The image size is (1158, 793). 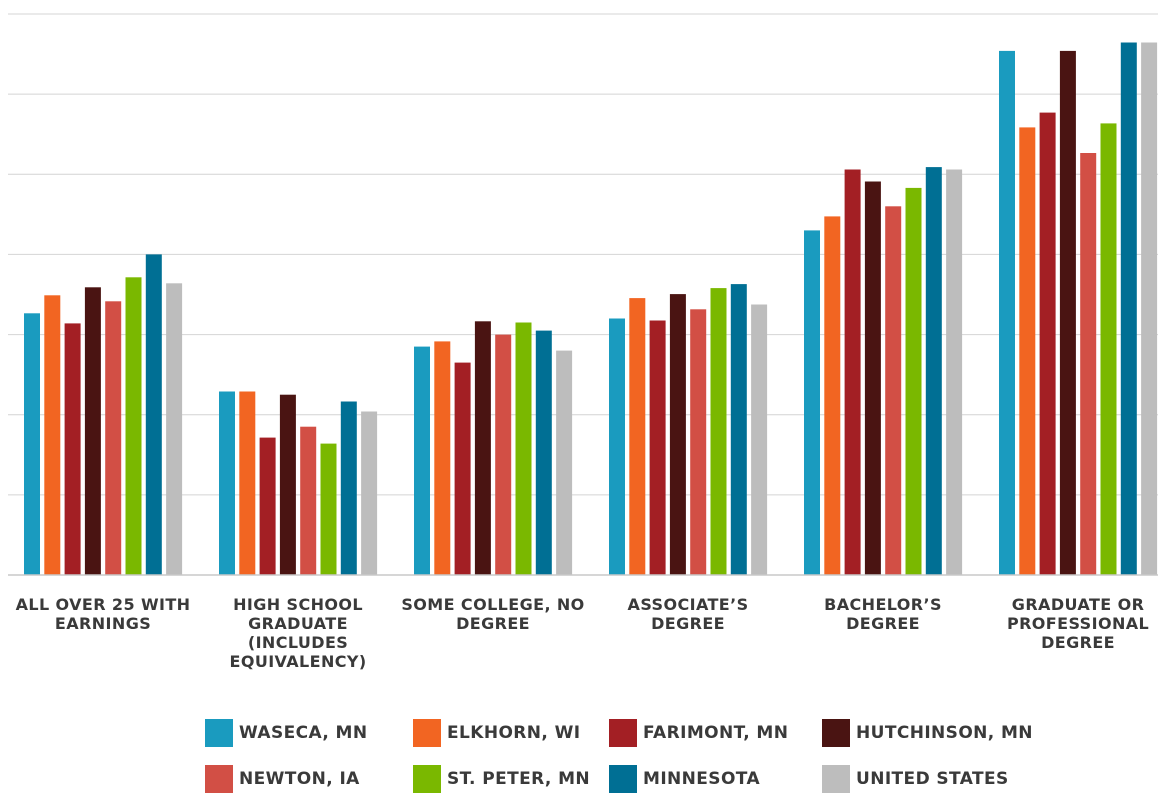 I want to click on category-label: GRADUATE OR PROFESSIONAL DEGREE, so click(x=1070, y=623).